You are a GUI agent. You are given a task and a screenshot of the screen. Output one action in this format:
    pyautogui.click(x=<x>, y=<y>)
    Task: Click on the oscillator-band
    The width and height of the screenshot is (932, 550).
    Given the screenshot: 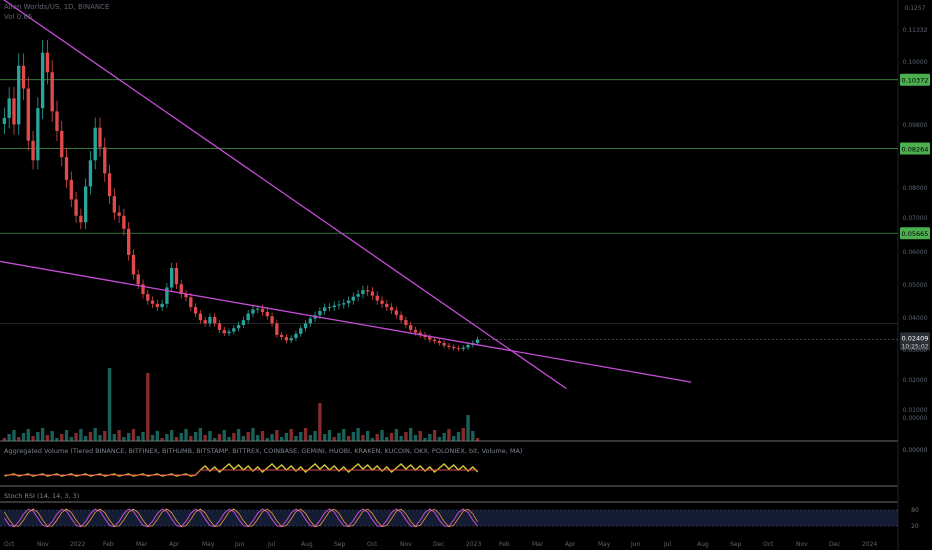 What is the action you would take?
    pyautogui.click(x=449, y=518)
    